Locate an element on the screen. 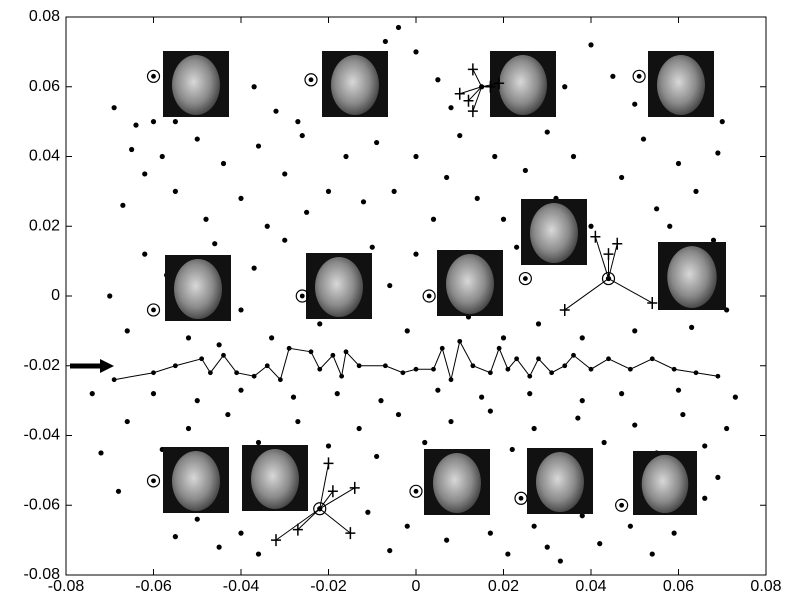  x-tick-label: 0.02 is located at coordinates (503, 586).